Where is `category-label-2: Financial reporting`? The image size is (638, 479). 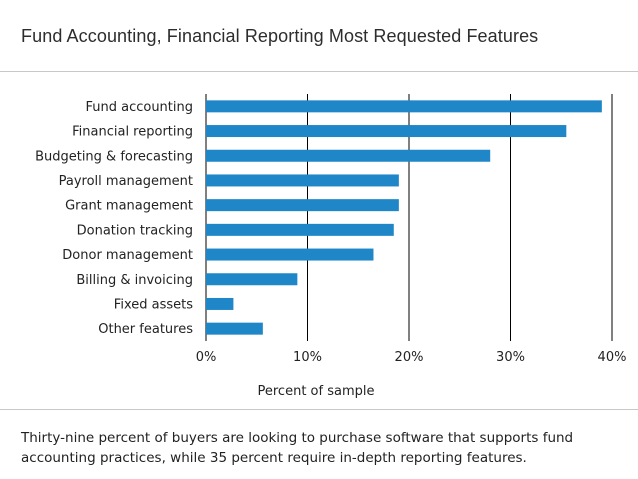
category-label-2: Financial reporting is located at coordinates (132, 132).